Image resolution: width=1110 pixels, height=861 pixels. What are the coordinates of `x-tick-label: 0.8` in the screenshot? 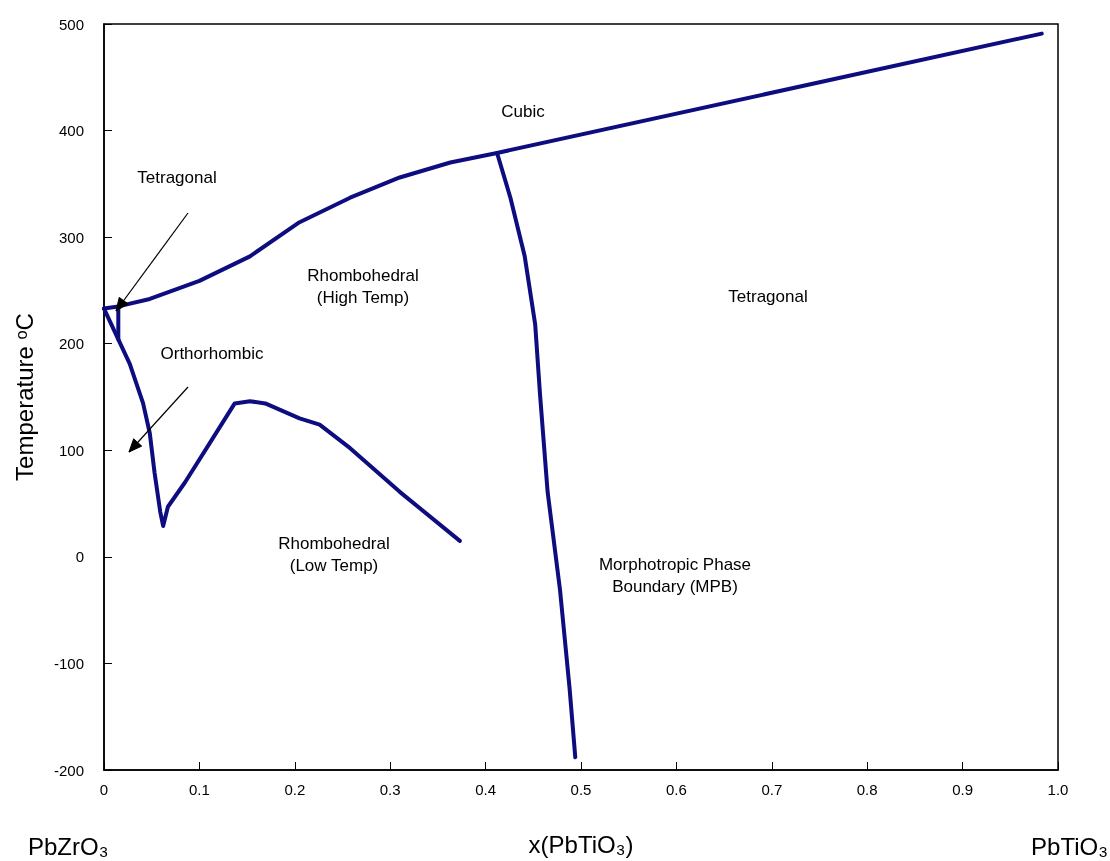 It's located at (867, 789).